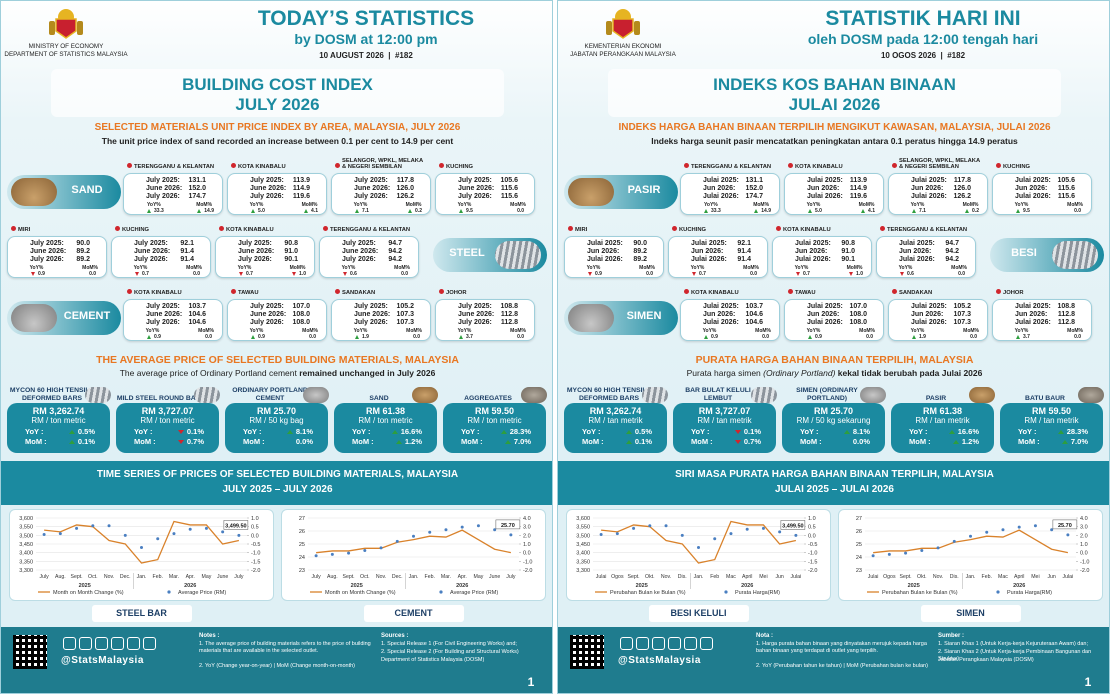 The width and height of the screenshot is (1110, 694). Describe the element at coordinates (387, 441) in the screenshot. I see `mom-line: MoM : 1.2%` at that location.